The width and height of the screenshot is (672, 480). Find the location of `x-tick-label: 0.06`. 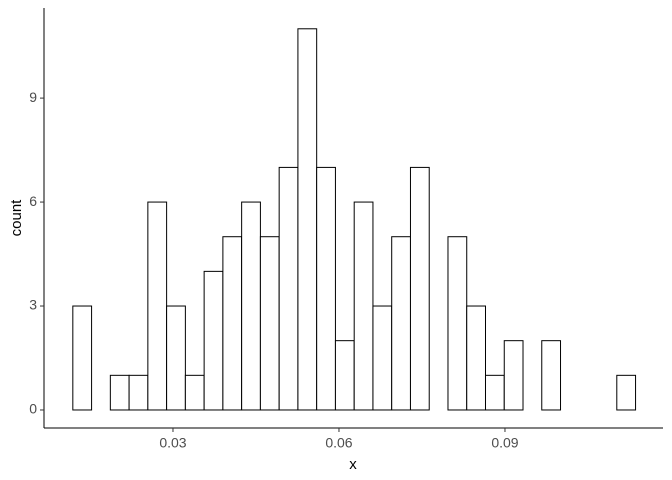

x-tick-label: 0.06 is located at coordinates (338, 443).